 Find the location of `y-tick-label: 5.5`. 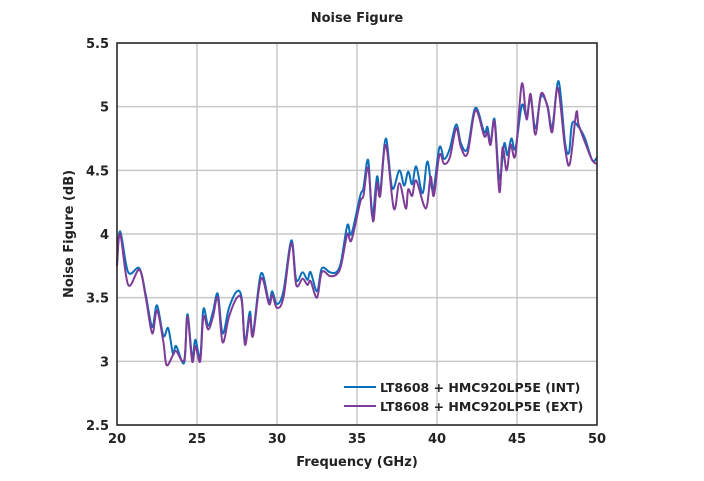

y-tick-label: 5.5 is located at coordinates (97, 44).